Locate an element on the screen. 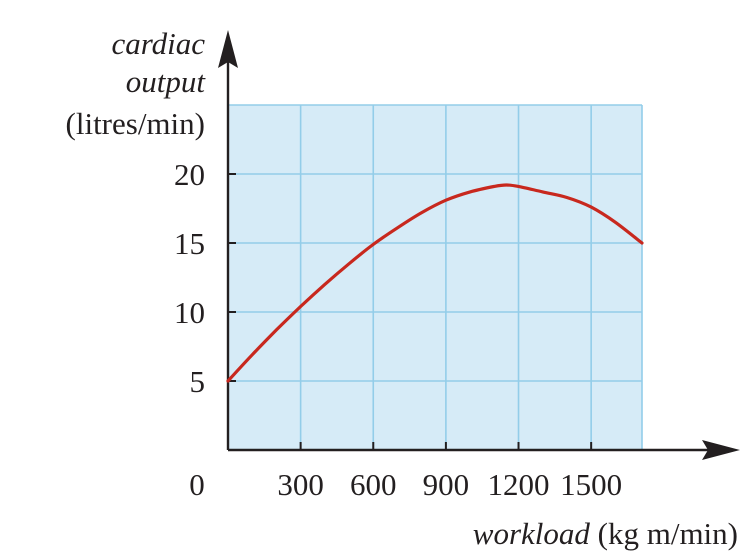 This screenshot has width=754, height=560. x-tick-label: 1200 is located at coordinates (519, 484).